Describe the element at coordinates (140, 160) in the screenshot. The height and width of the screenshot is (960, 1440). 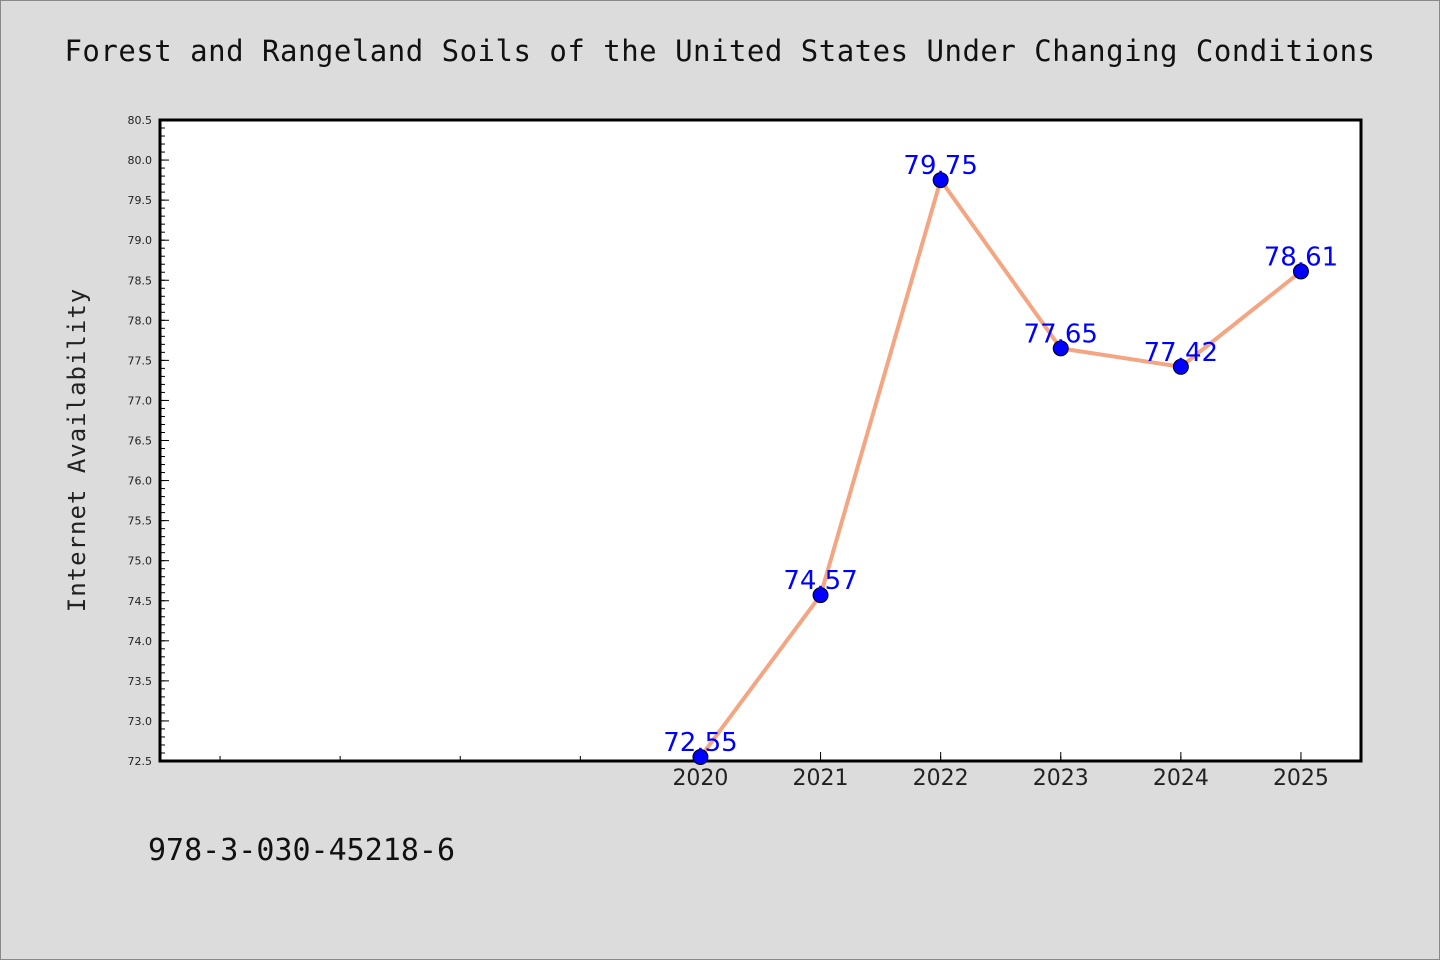
I see `y-tick-label: 80.0` at that location.